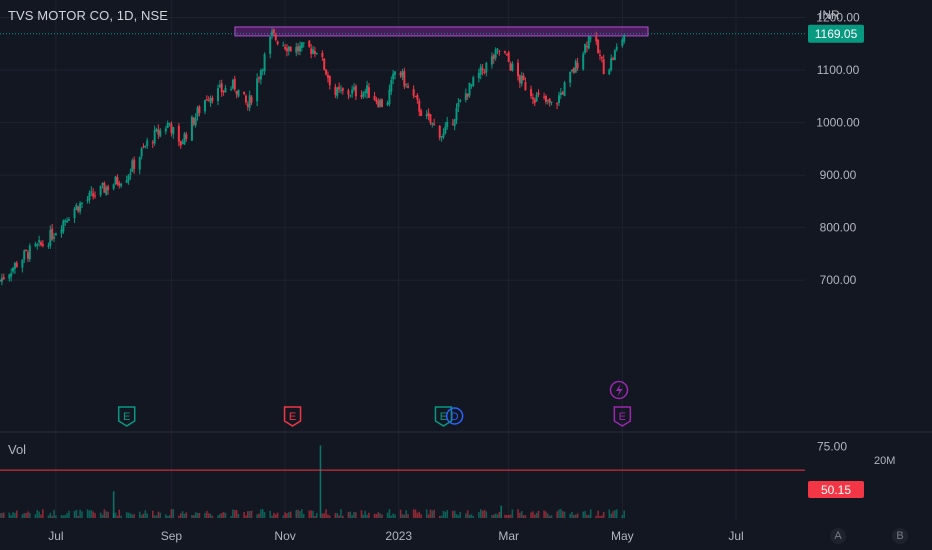  Describe the element at coordinates (320, 481) in the screenshot. I see `volume-spike-bar` at that location.